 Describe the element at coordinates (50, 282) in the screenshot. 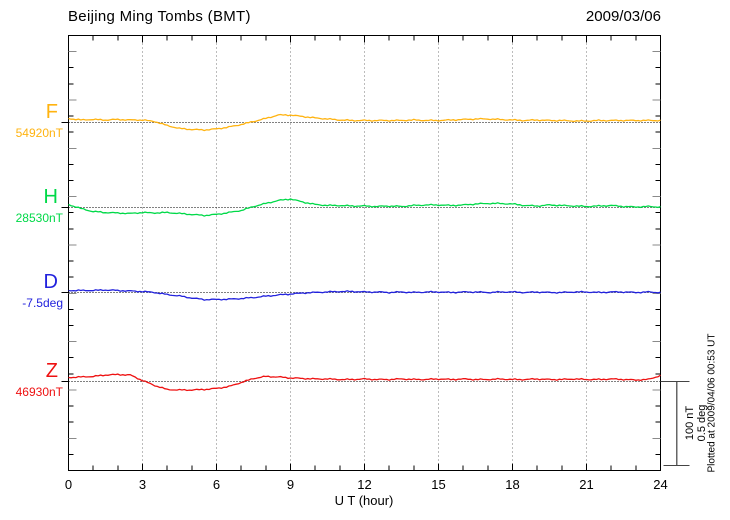

I see `channel-label-d: D` at that location.